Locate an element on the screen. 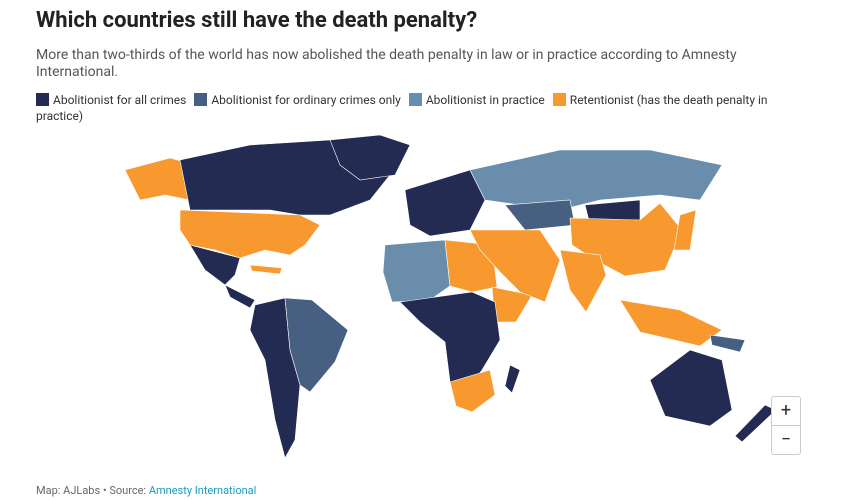 The width and height of the screenshot is (860, 500). zoom-out: − is located at coordinates (786, 439).